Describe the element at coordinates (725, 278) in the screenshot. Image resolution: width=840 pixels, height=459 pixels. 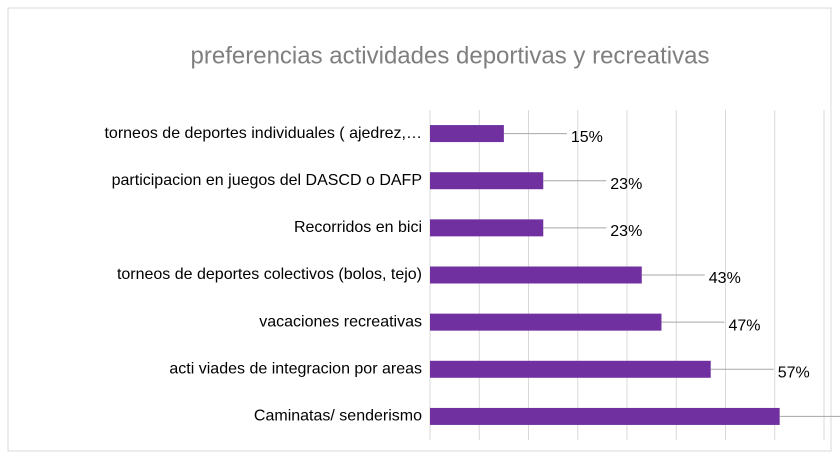
I see `data-label: 43%` at that location.